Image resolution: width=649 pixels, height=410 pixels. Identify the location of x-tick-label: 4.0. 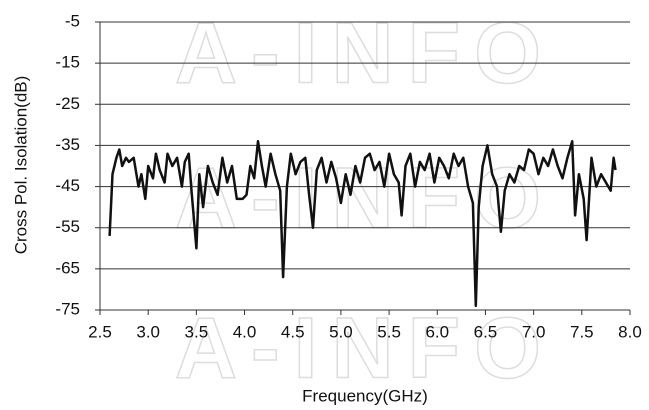
(245, 331).